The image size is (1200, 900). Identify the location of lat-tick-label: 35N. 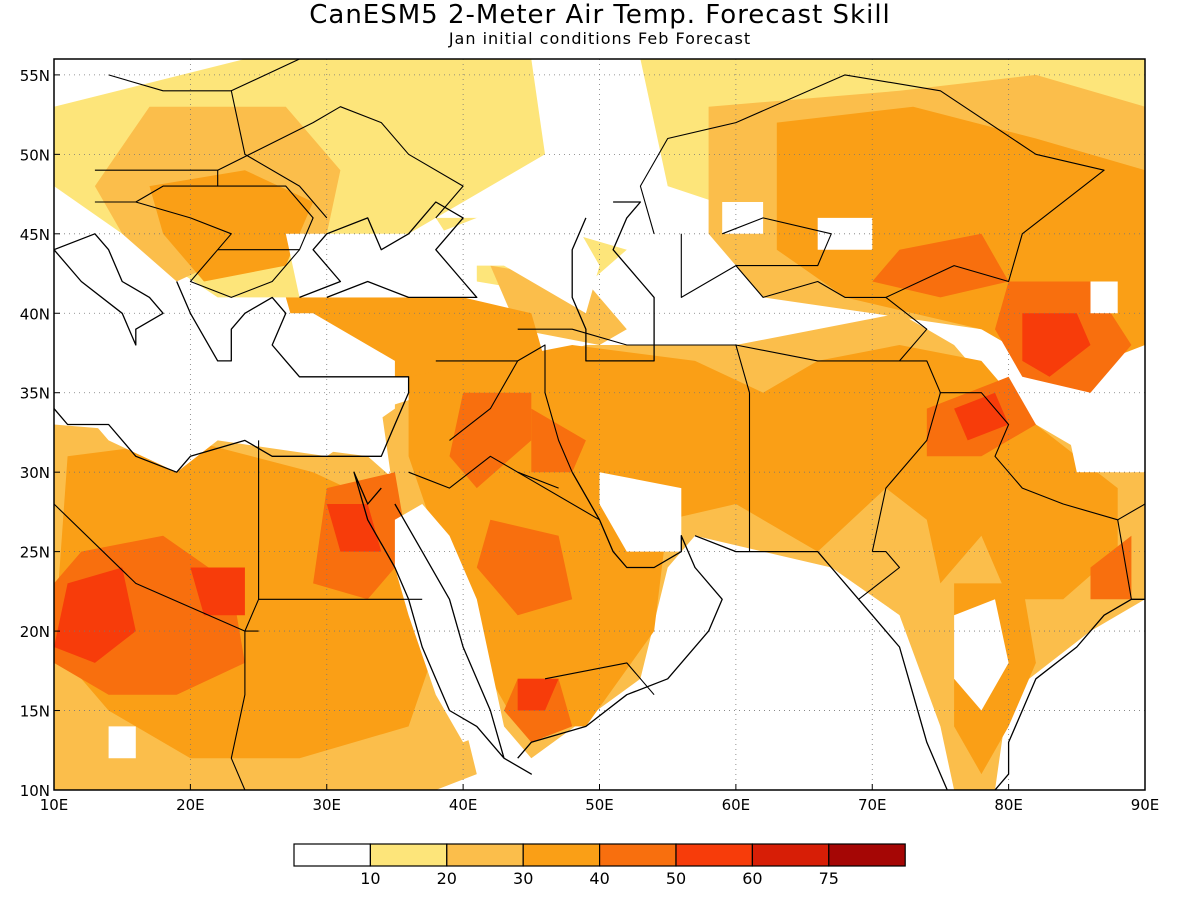
(35, 394).